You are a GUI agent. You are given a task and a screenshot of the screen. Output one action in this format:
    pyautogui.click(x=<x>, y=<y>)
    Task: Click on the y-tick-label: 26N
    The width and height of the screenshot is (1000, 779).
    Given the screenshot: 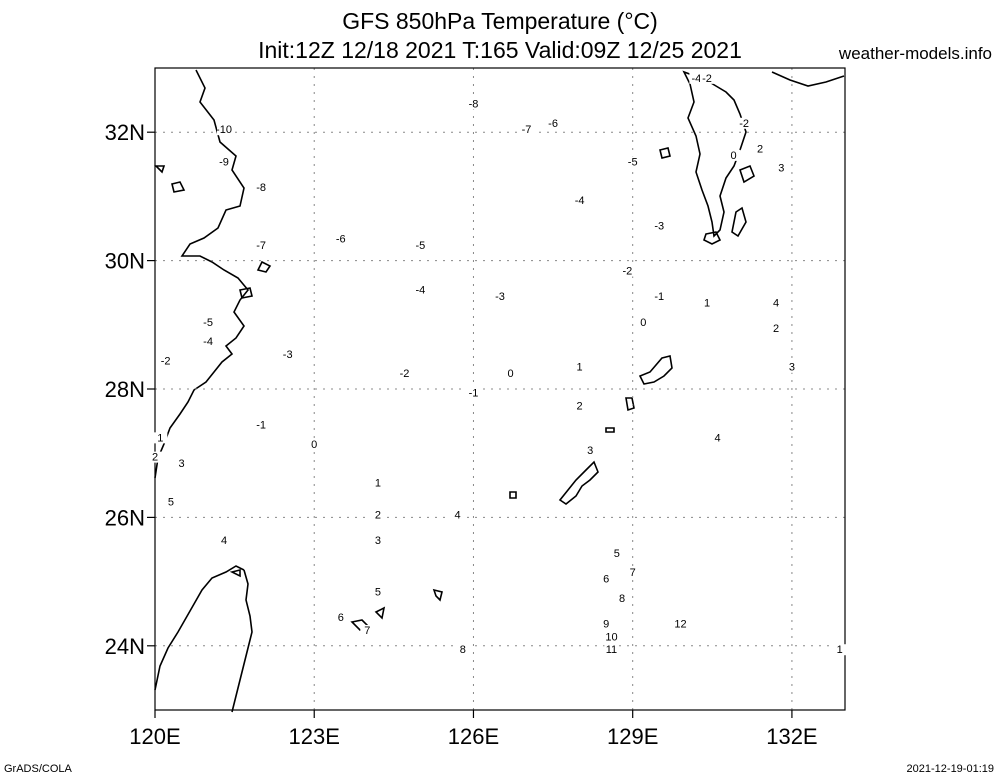 What is the action you would take?
    pyautogui.click(x=125, y=517)
    